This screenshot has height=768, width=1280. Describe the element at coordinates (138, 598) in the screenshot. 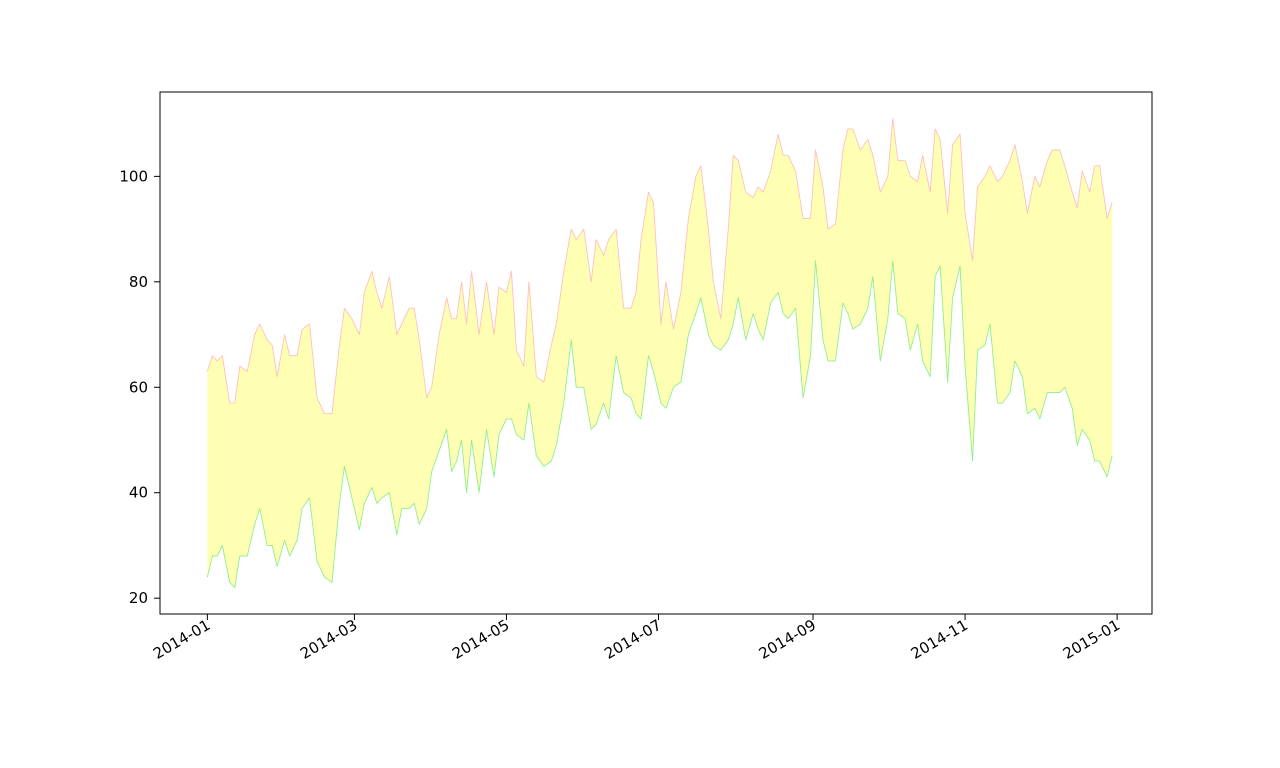

I see `y-tick-label: 20` at that location.